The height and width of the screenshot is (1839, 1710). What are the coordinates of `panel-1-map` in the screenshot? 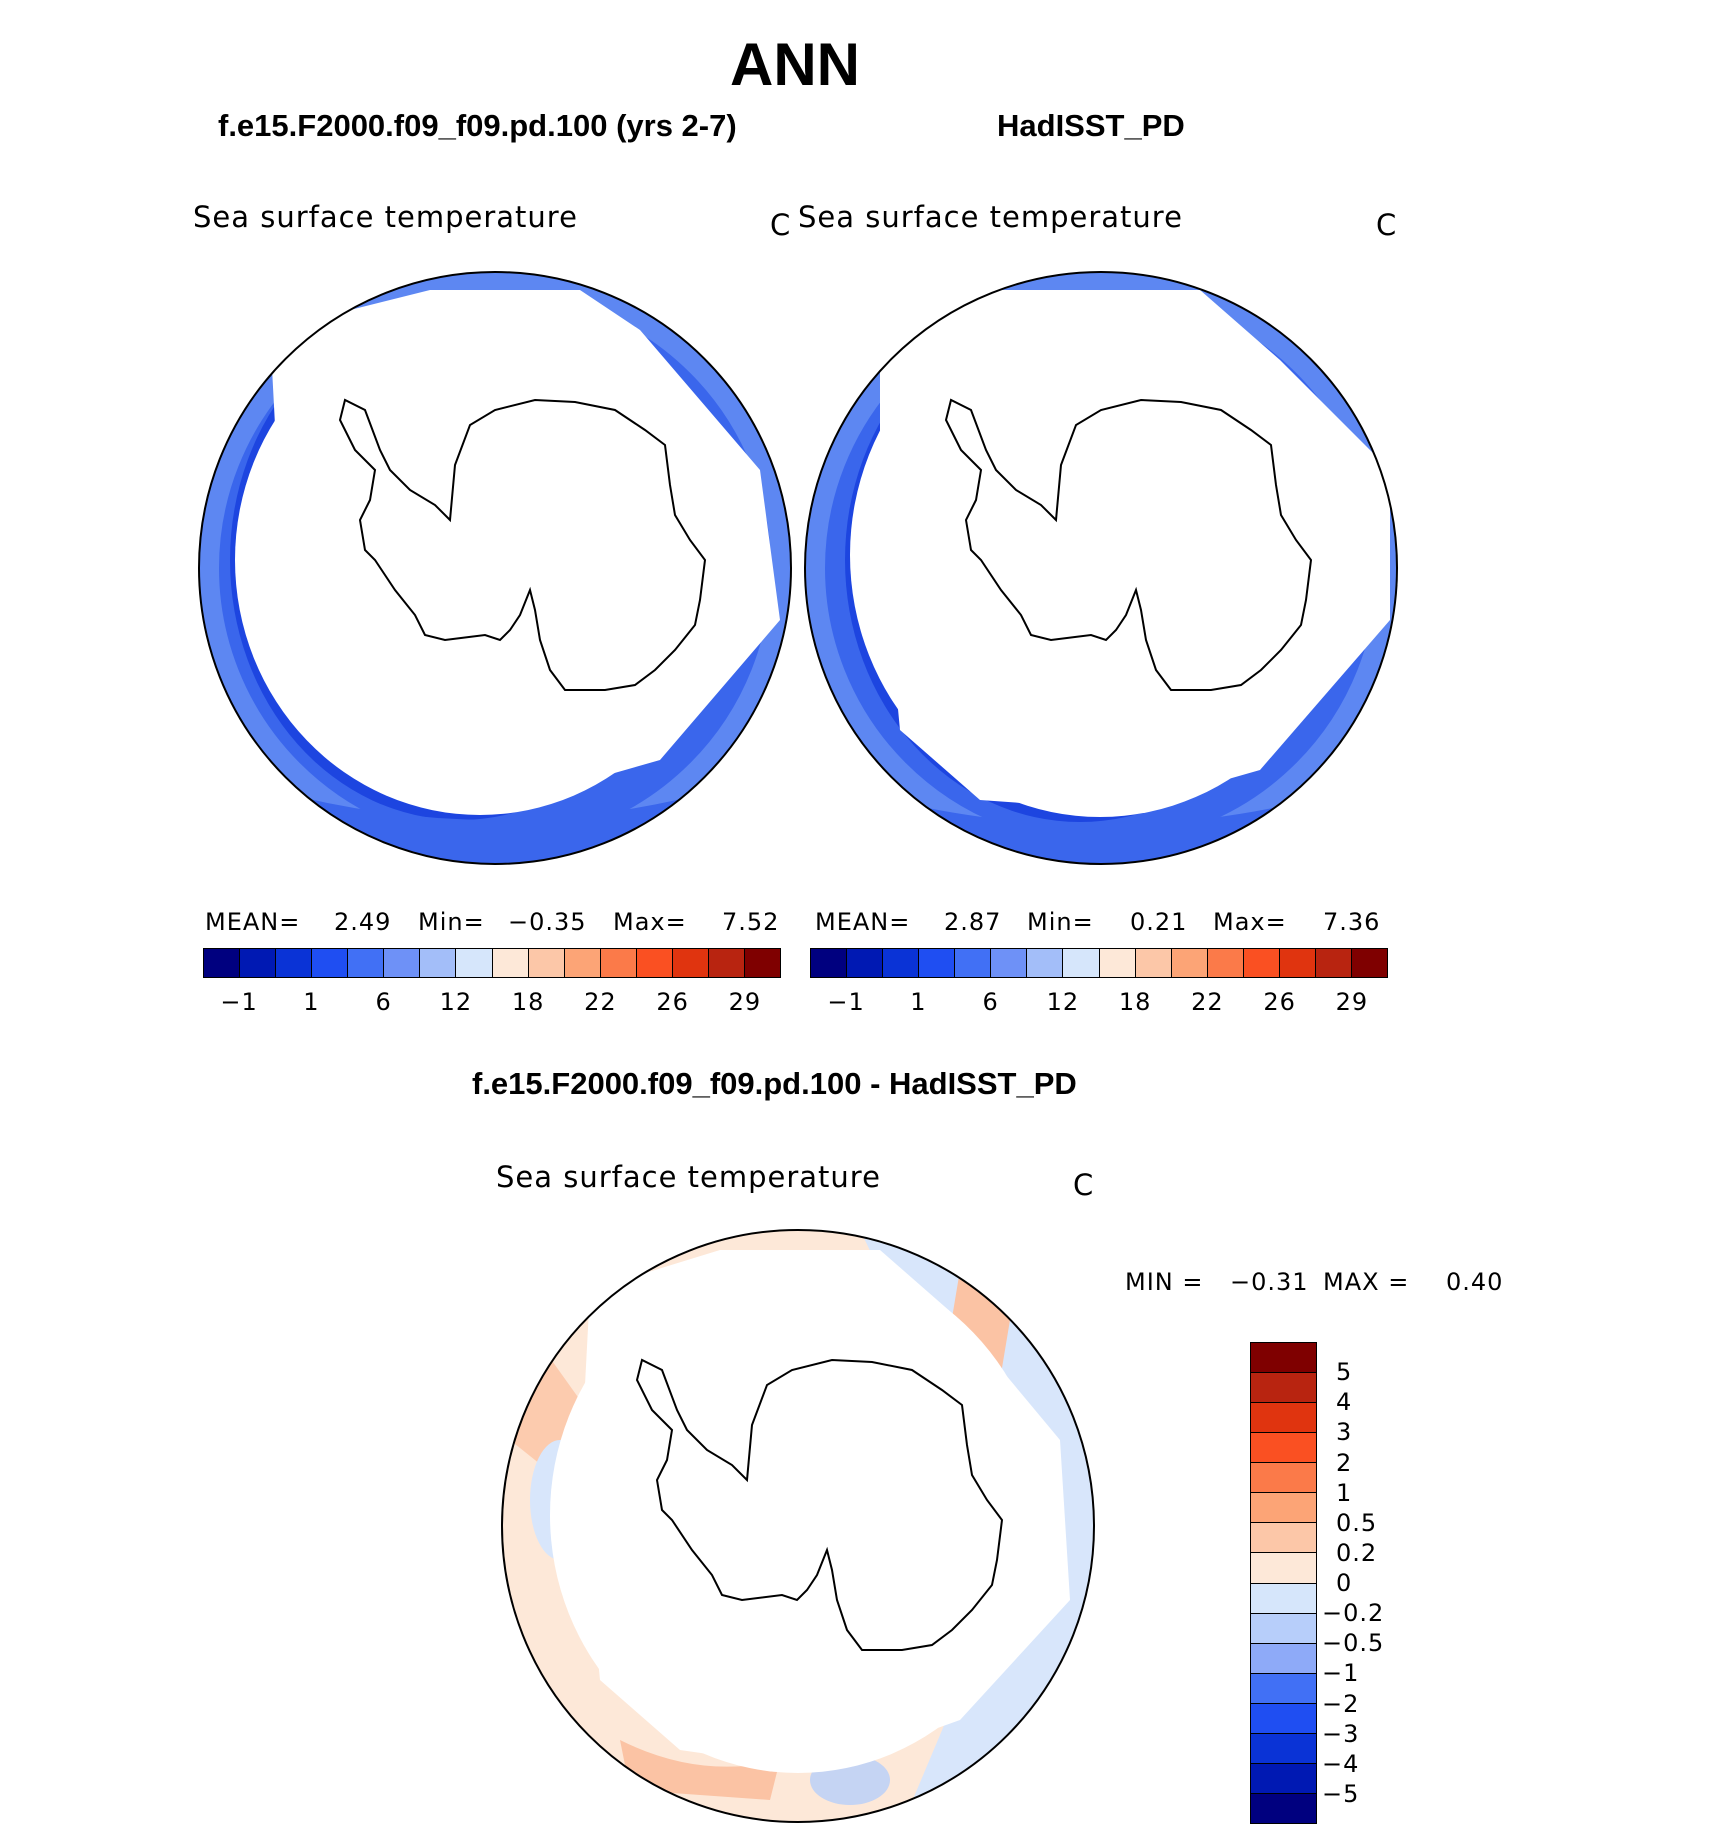 It's located at (495, 568).